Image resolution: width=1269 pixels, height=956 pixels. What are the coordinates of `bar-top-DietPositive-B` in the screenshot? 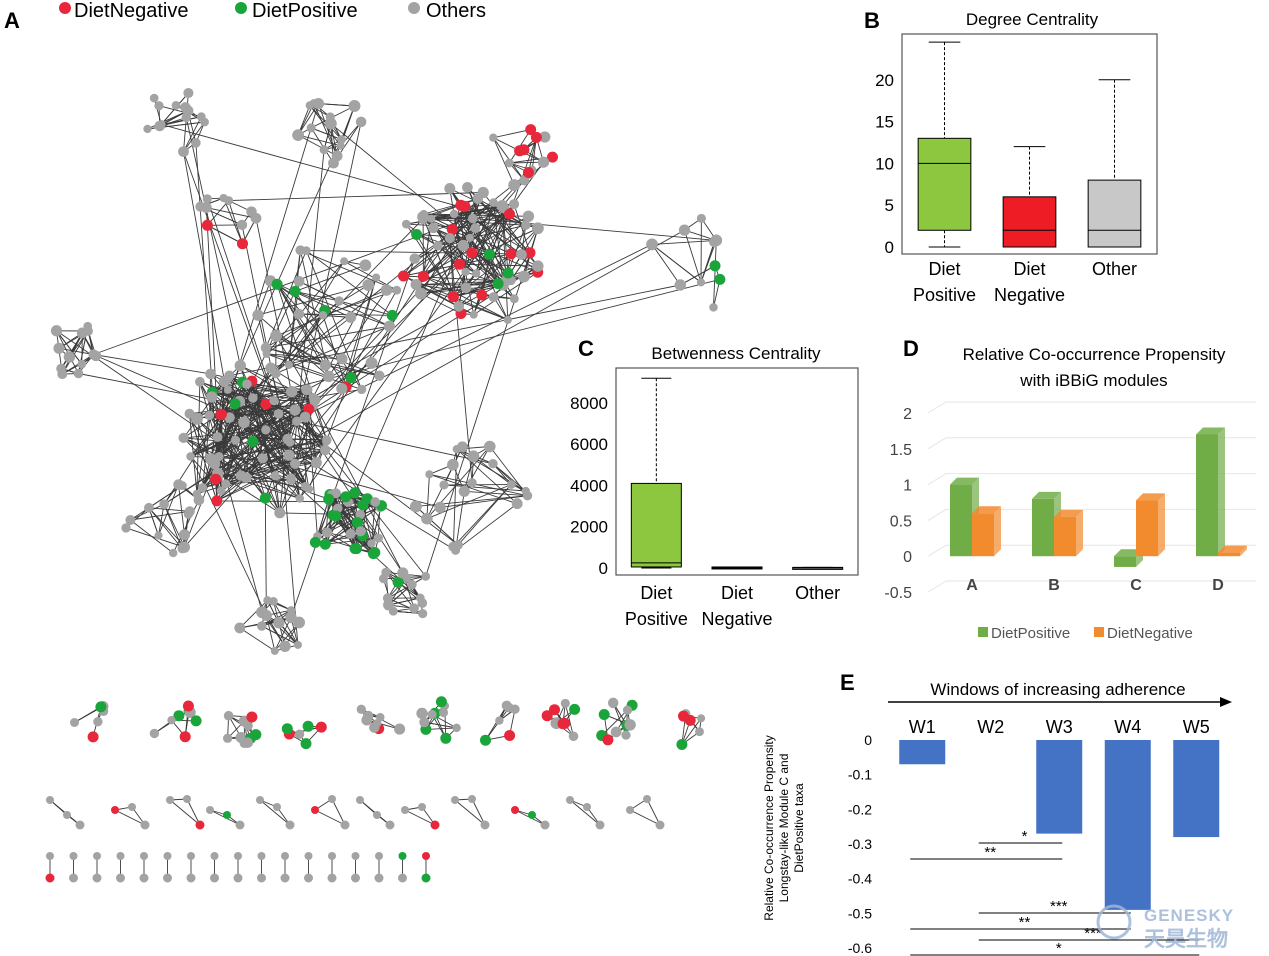 It's located at (1046, 495).